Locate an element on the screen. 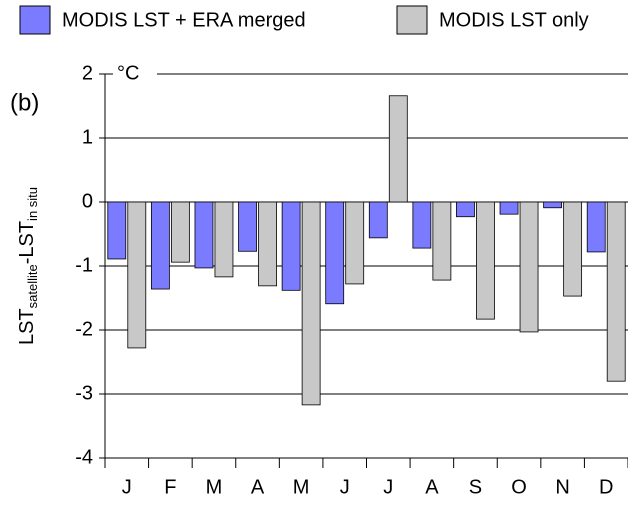 The image size is (628, 513). y-axis-label: LSTsatellite-LSTin situ is located at coordinates (28, 266).